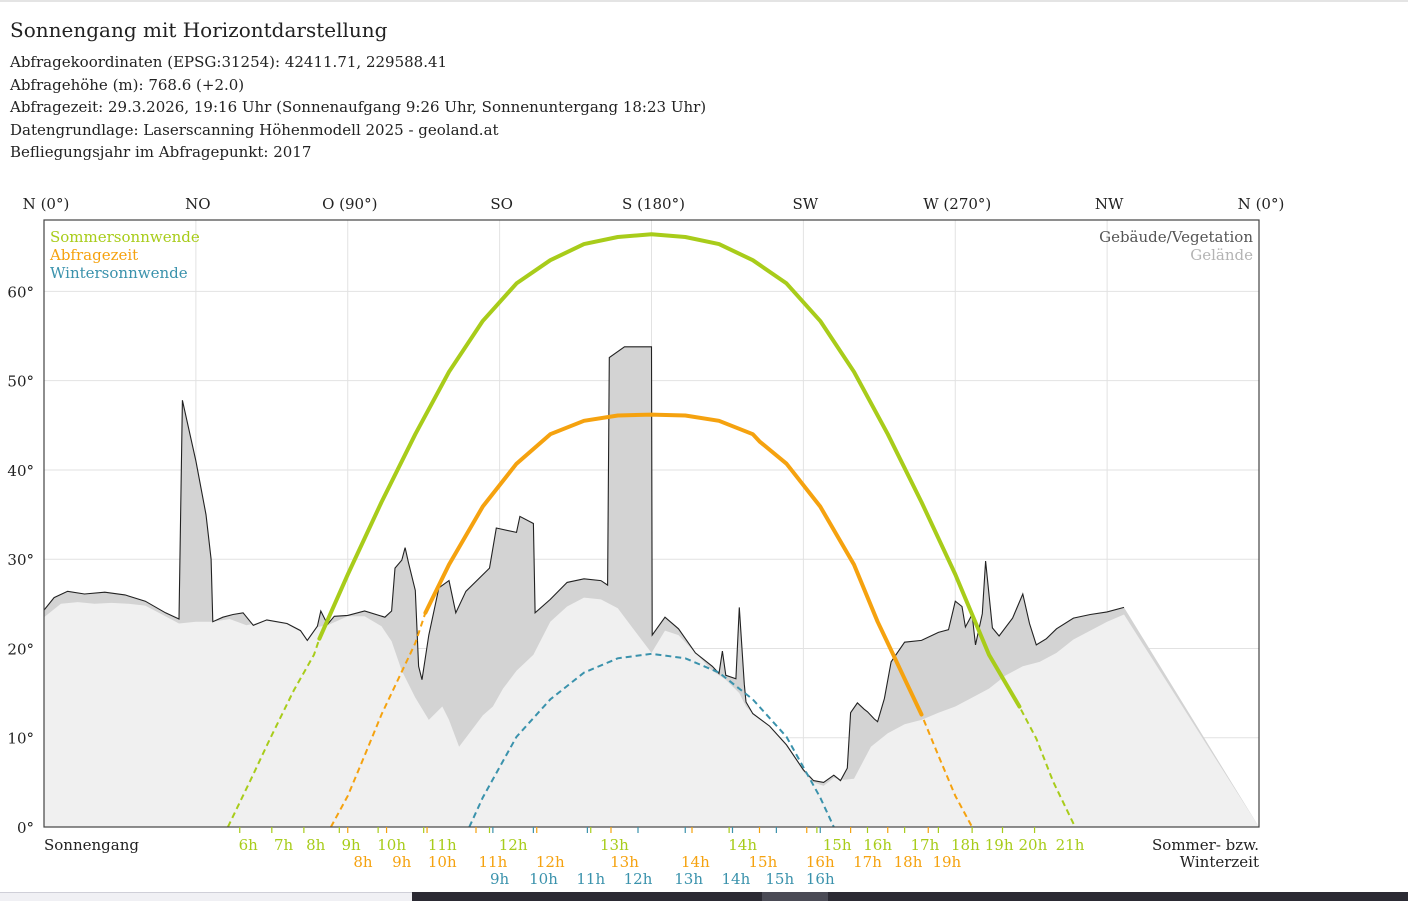 The image size is (1408, 901). What do you see at coordinates (653, 204) in the screenshot?
I see `direction-label-4: S (180°)` at bounding box center [653, 204].